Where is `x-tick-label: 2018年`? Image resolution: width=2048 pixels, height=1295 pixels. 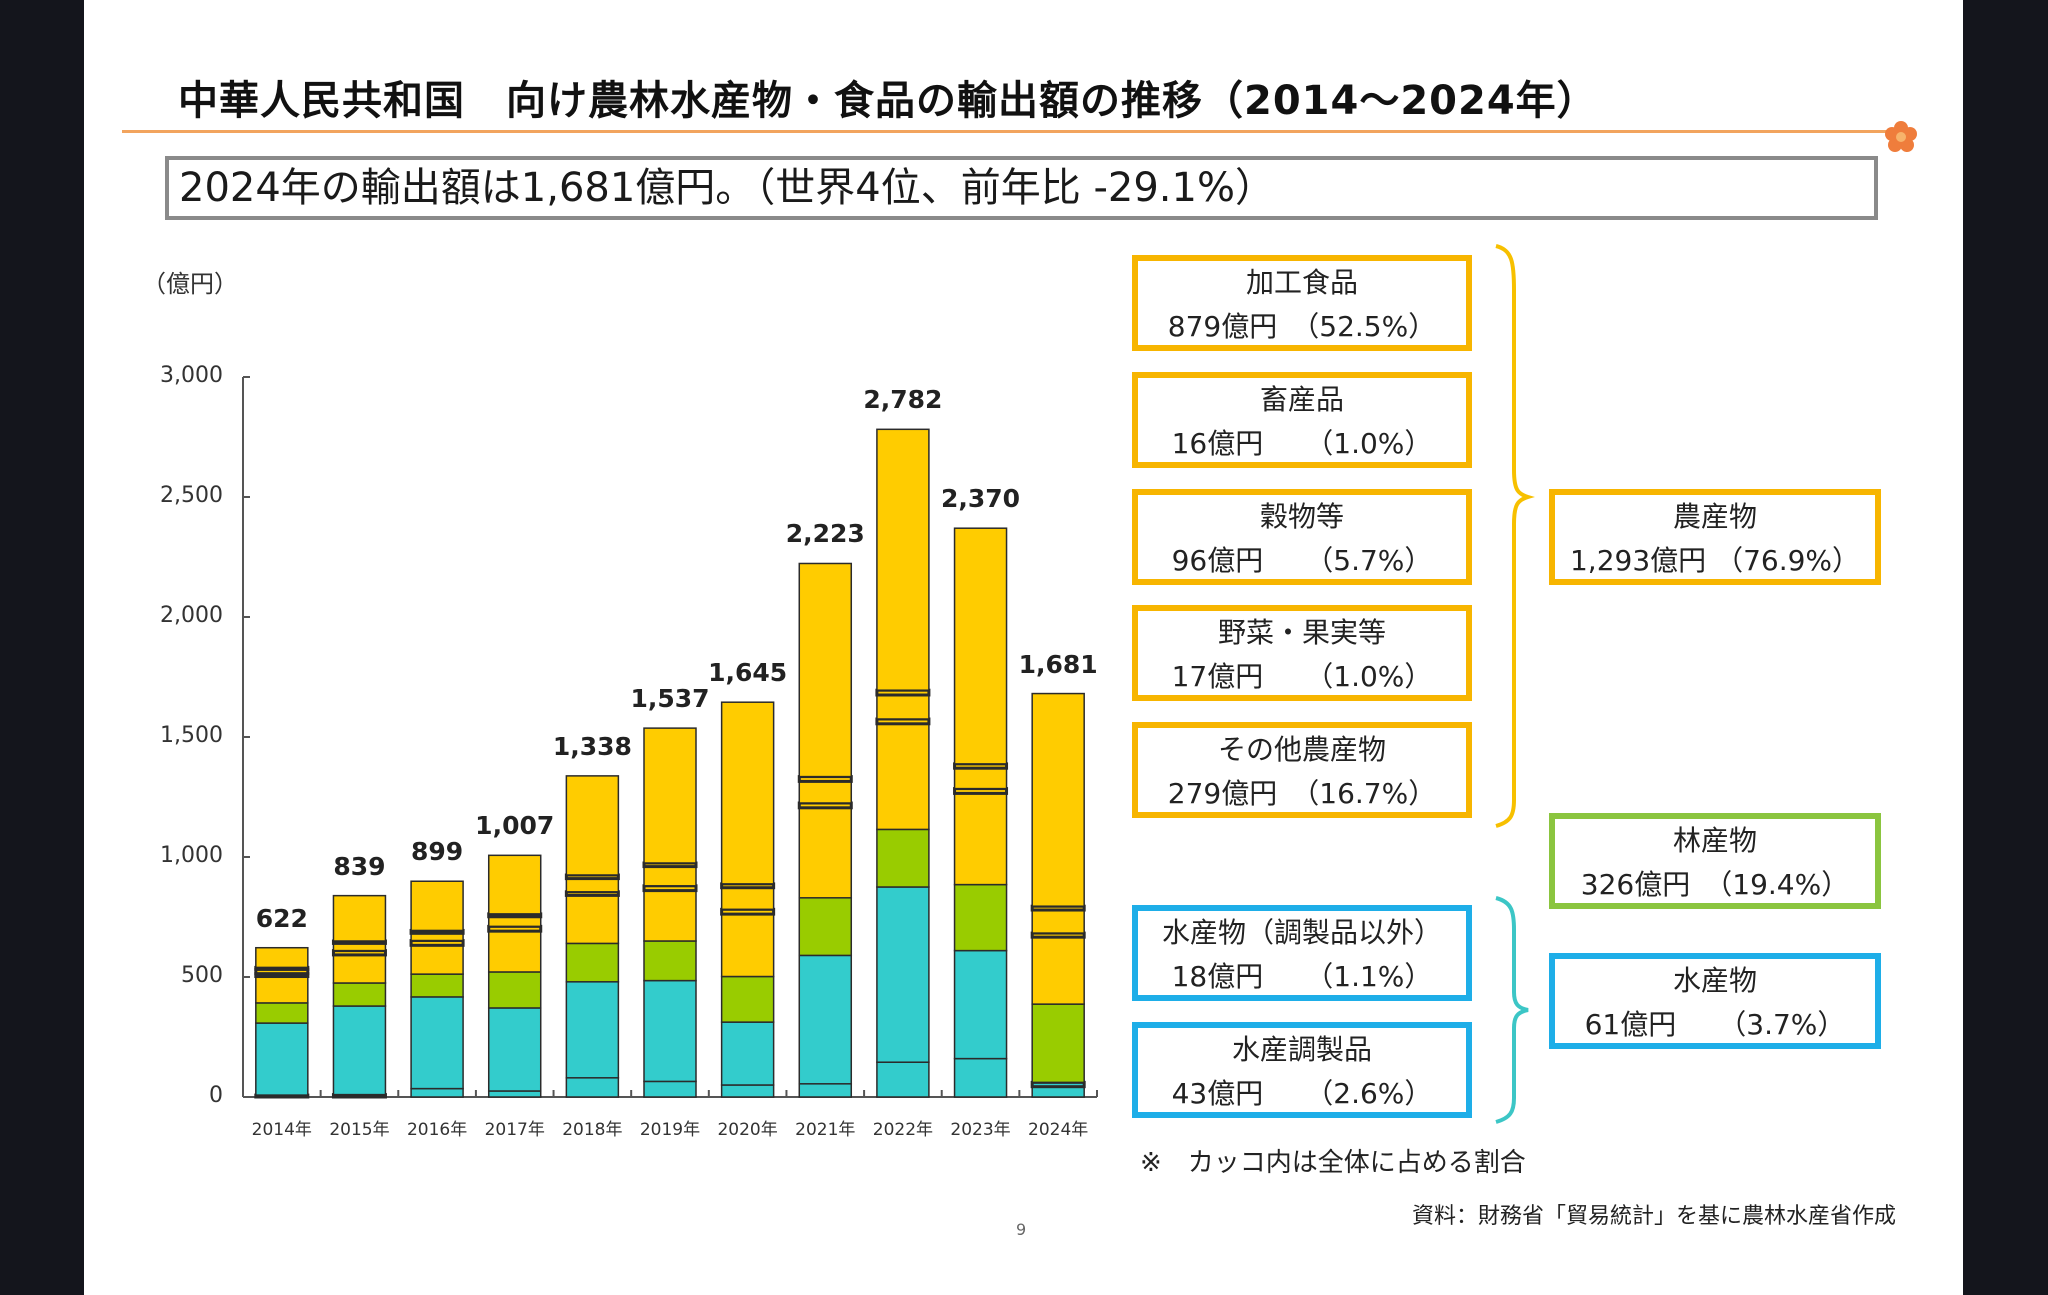
x-tick-label: 2018年 is located at coordinates (592, 1130).